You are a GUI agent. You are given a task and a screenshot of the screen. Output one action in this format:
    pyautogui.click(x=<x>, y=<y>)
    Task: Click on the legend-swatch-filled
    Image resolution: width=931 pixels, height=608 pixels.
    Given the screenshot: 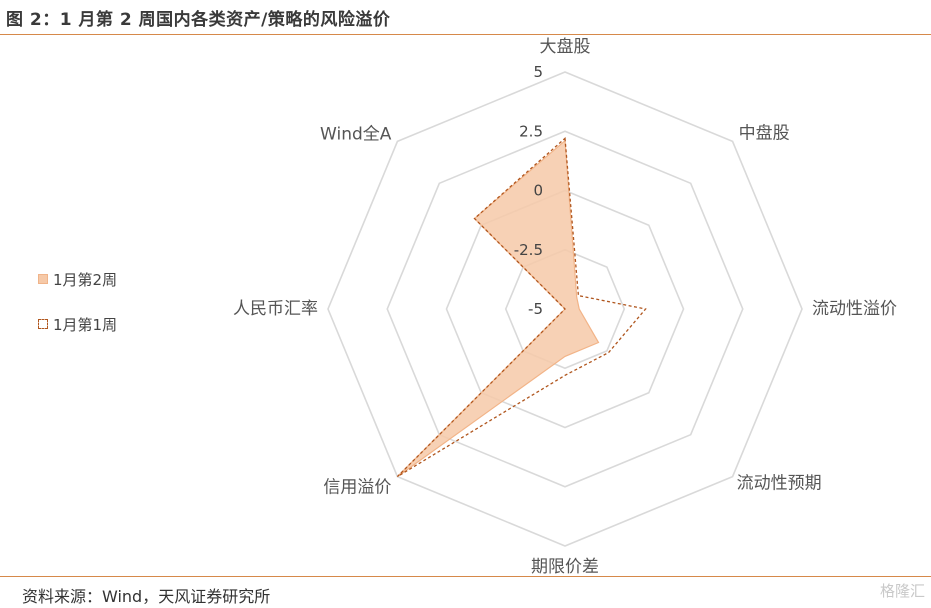 What is the action you would take?
    pyautogui.click(x=43, y=279)
    